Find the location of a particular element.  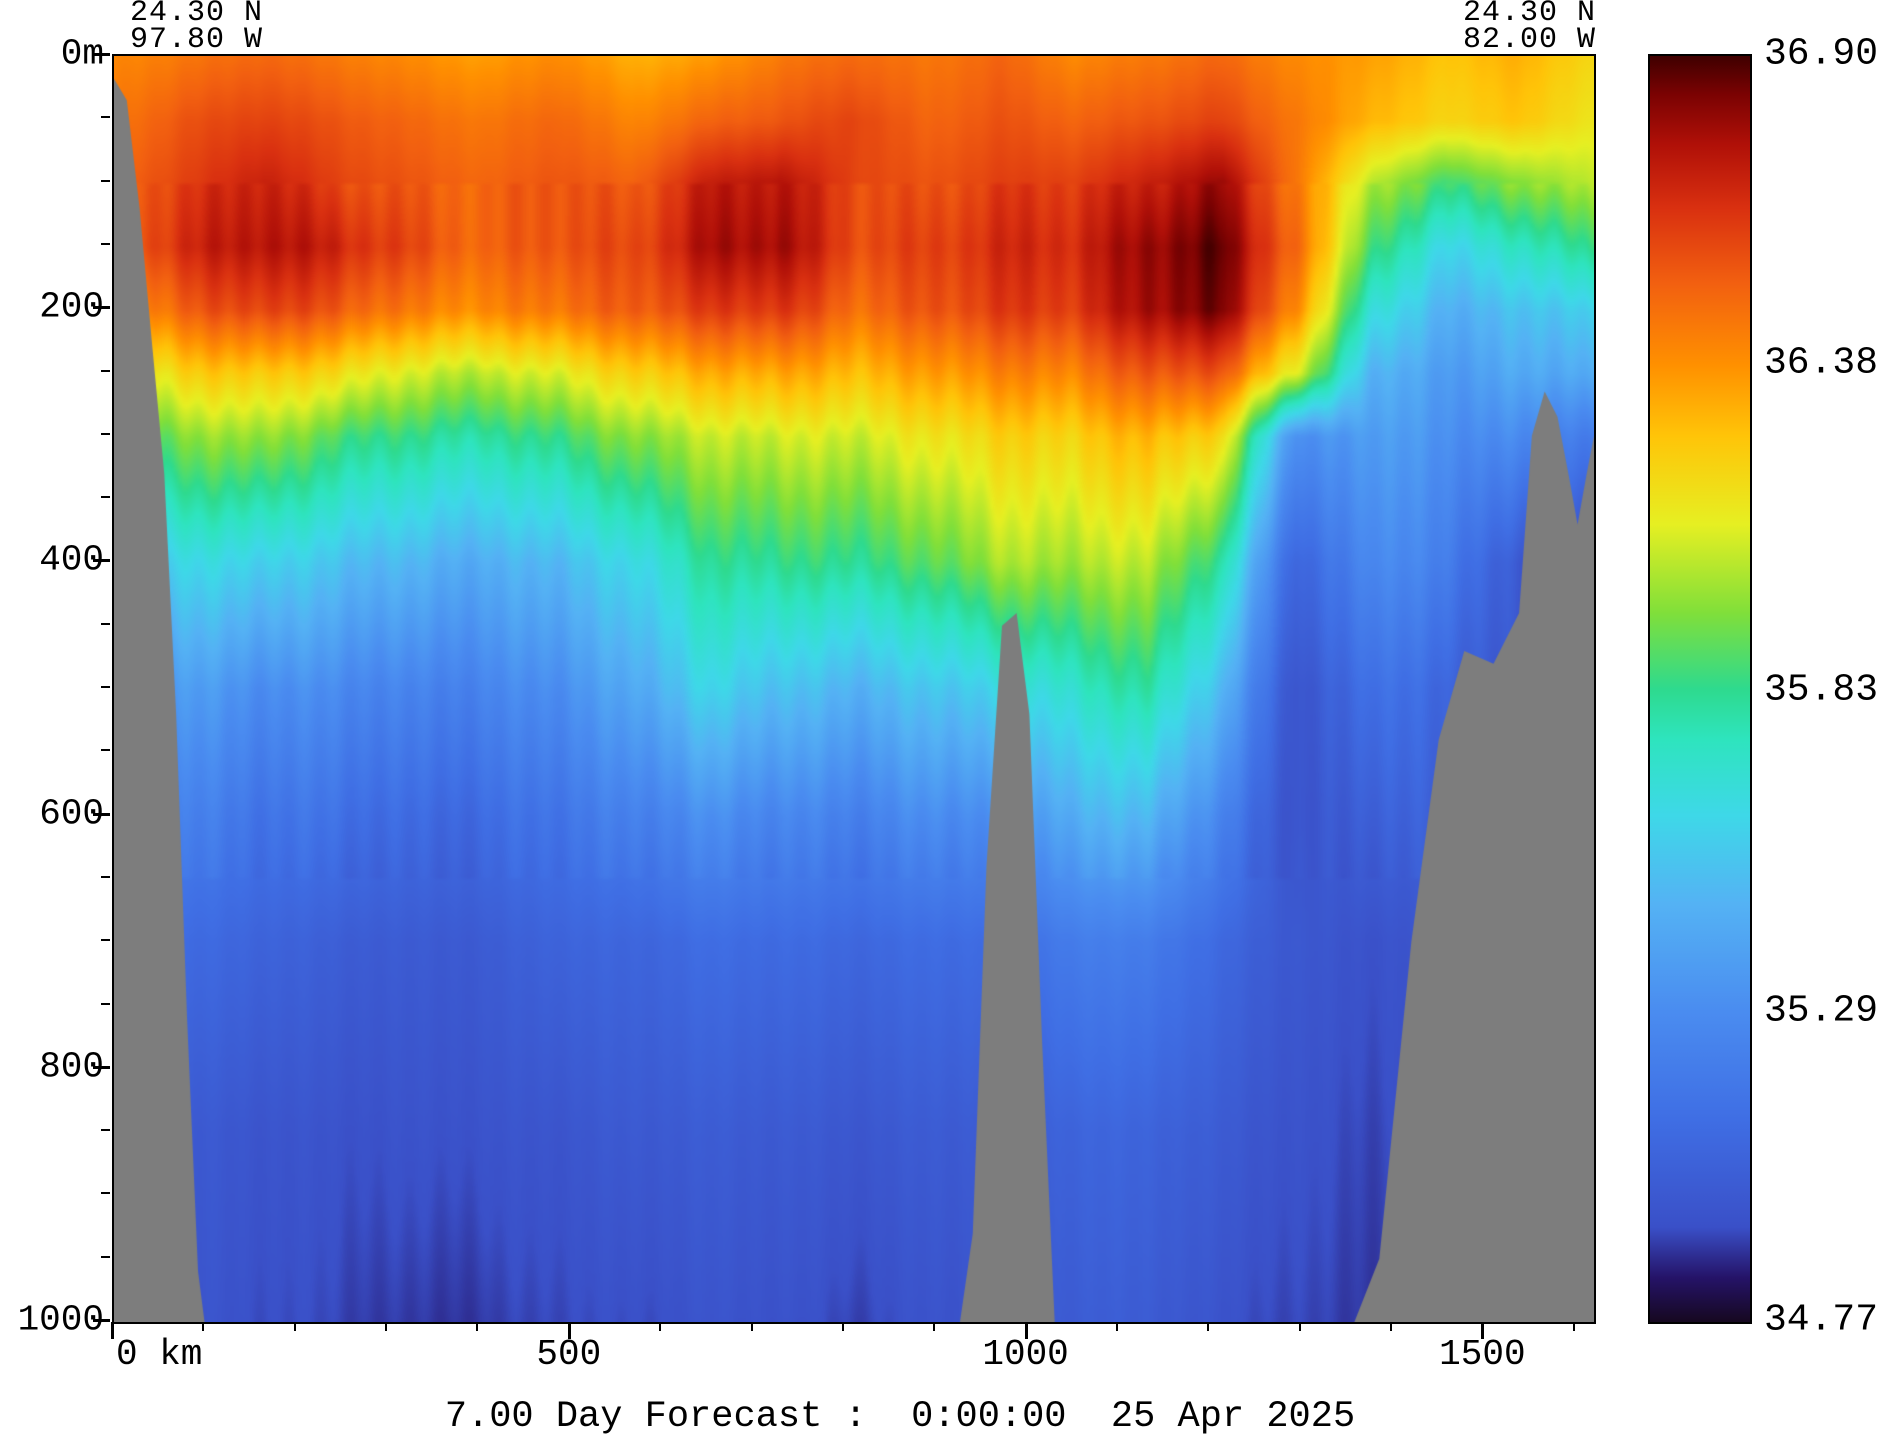

y-axis-tick-label: 400 is located at coordinates (71, 560).